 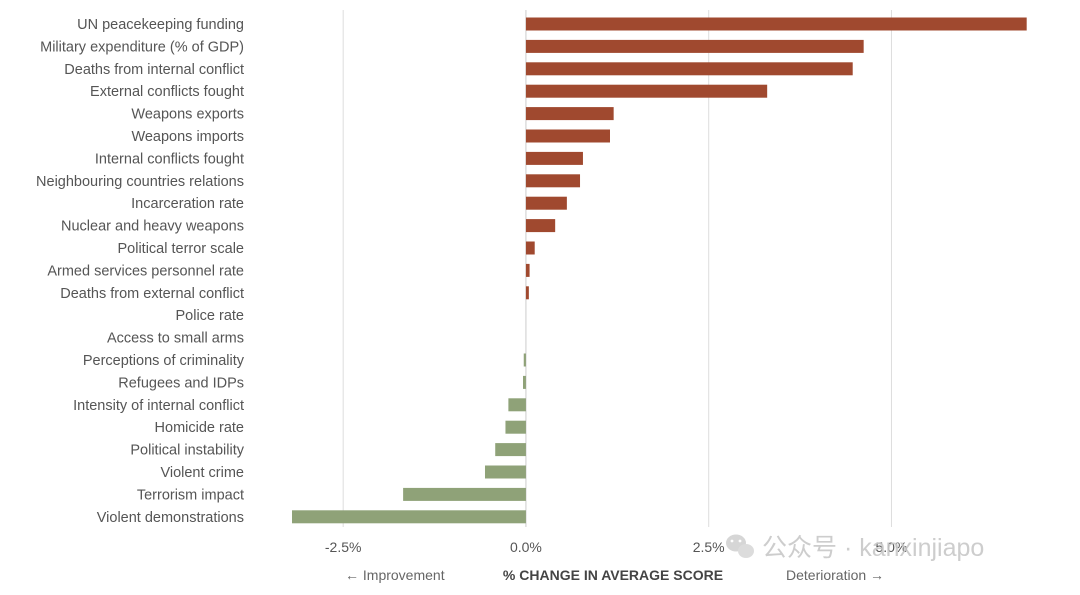 What do you see at coordinates (526, 547) in the screenshot?
I see `x-tick-label: 0.0%` at bounding box center [526, 547].